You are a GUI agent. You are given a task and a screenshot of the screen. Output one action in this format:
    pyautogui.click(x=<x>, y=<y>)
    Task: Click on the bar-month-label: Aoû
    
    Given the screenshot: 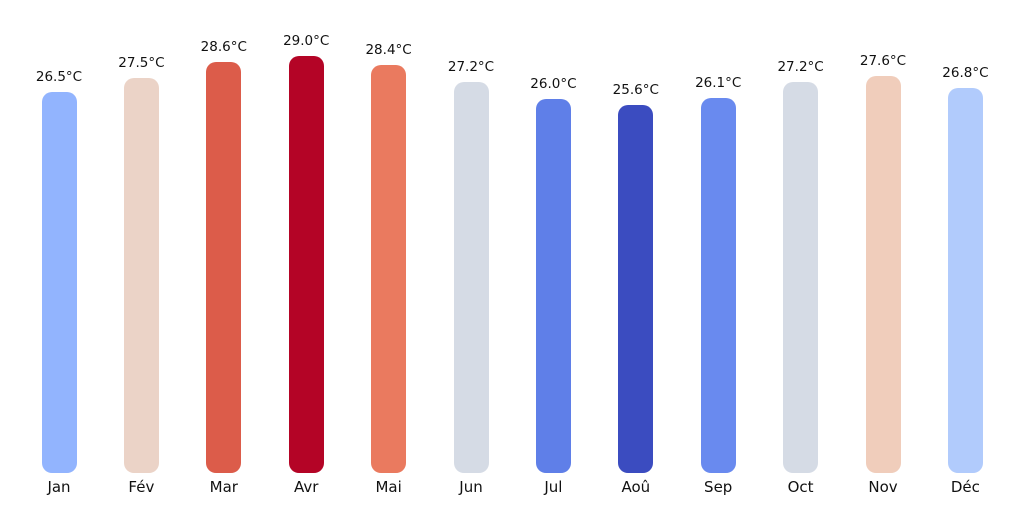 What is the action you would take?
    pyautogui.click(x=636, y=487)
    